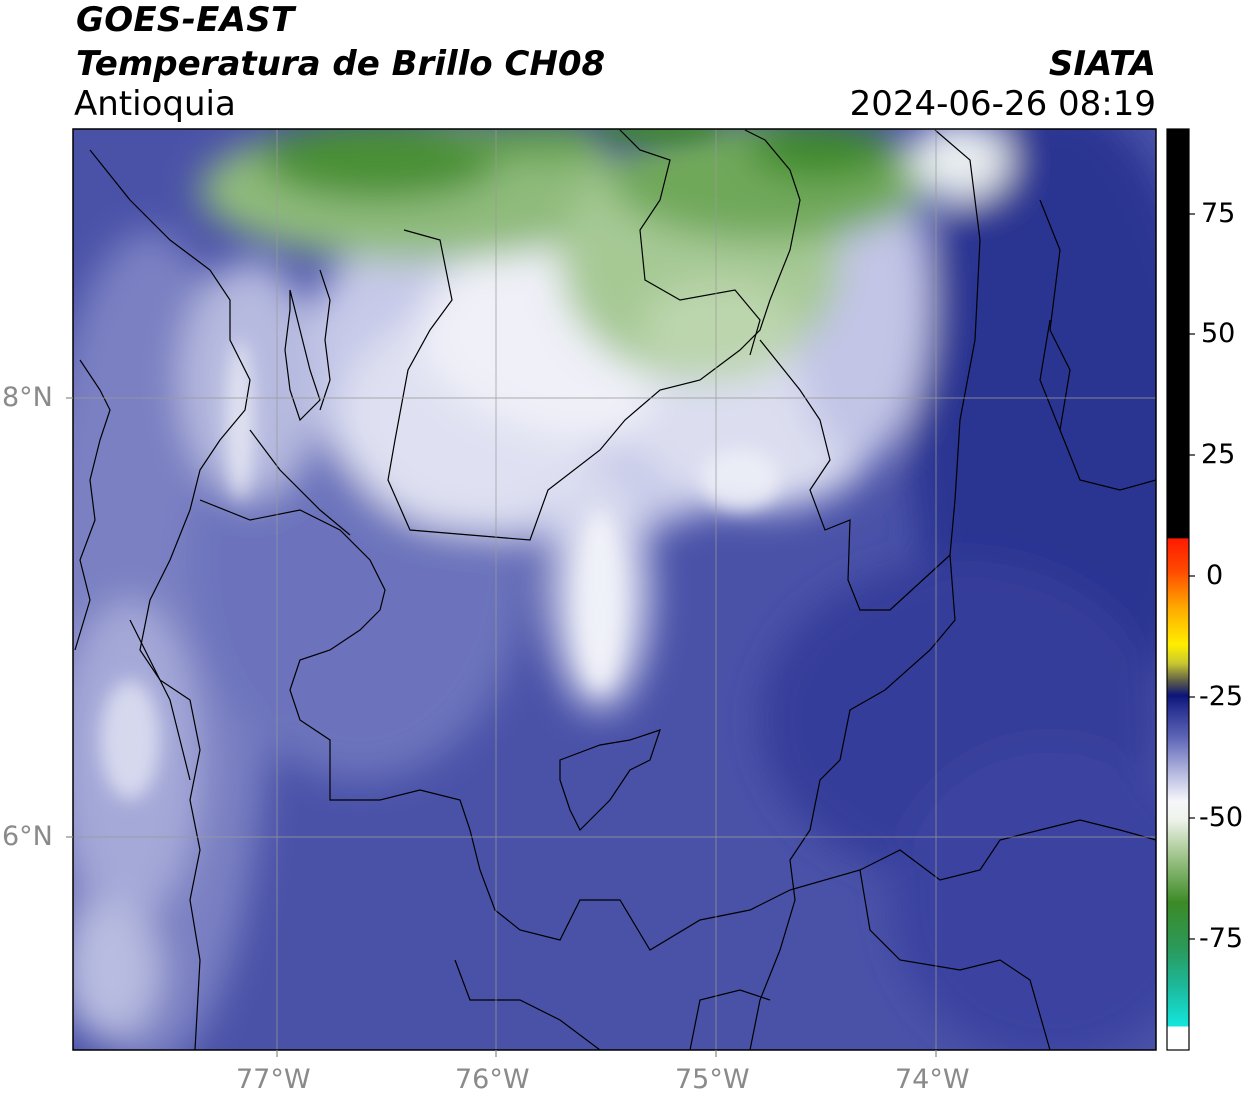  What do you see at coordinates (27, 836) in the screenshot?
I see `lat-label: 6°N` at bounding box center [27, 836].